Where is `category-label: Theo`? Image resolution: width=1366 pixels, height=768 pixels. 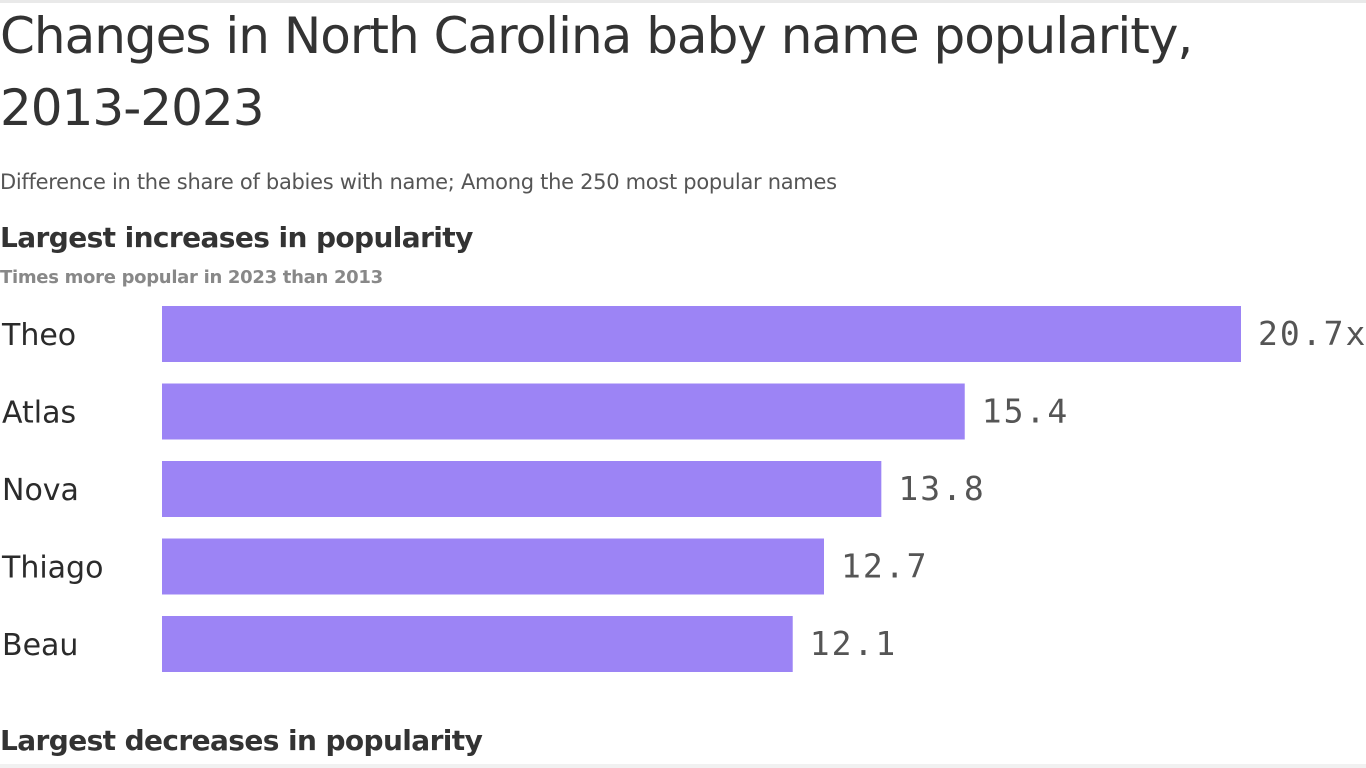 category-label: Theo is located at coordinates (38, 335).